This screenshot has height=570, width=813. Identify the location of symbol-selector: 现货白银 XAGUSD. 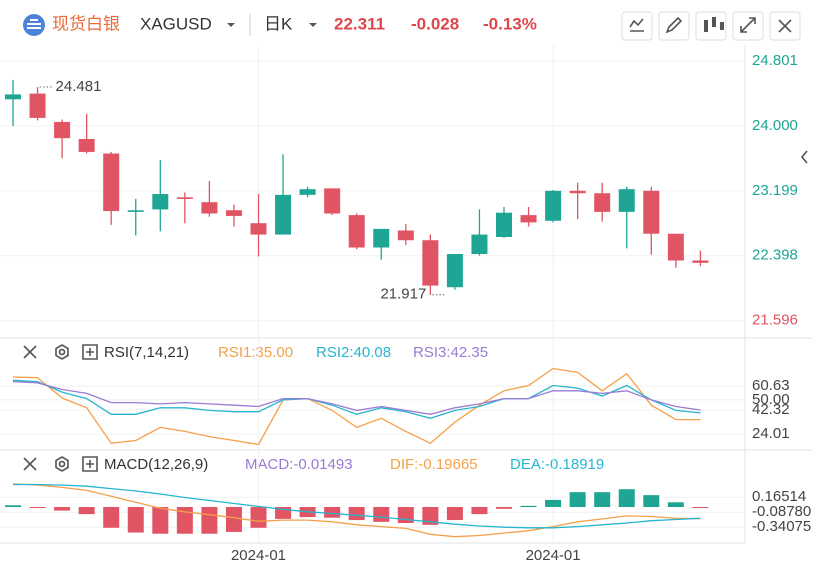
(129, 25).